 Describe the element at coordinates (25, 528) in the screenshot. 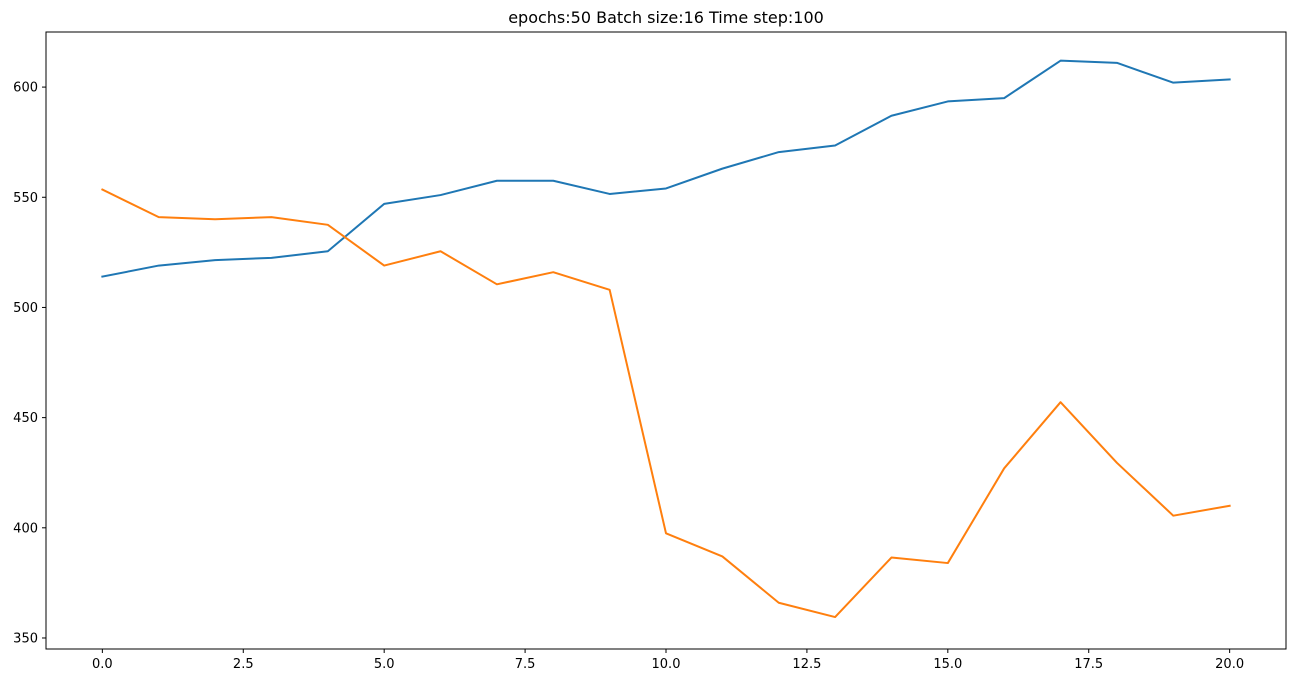

I see `y-tick-label: 400` at that location.